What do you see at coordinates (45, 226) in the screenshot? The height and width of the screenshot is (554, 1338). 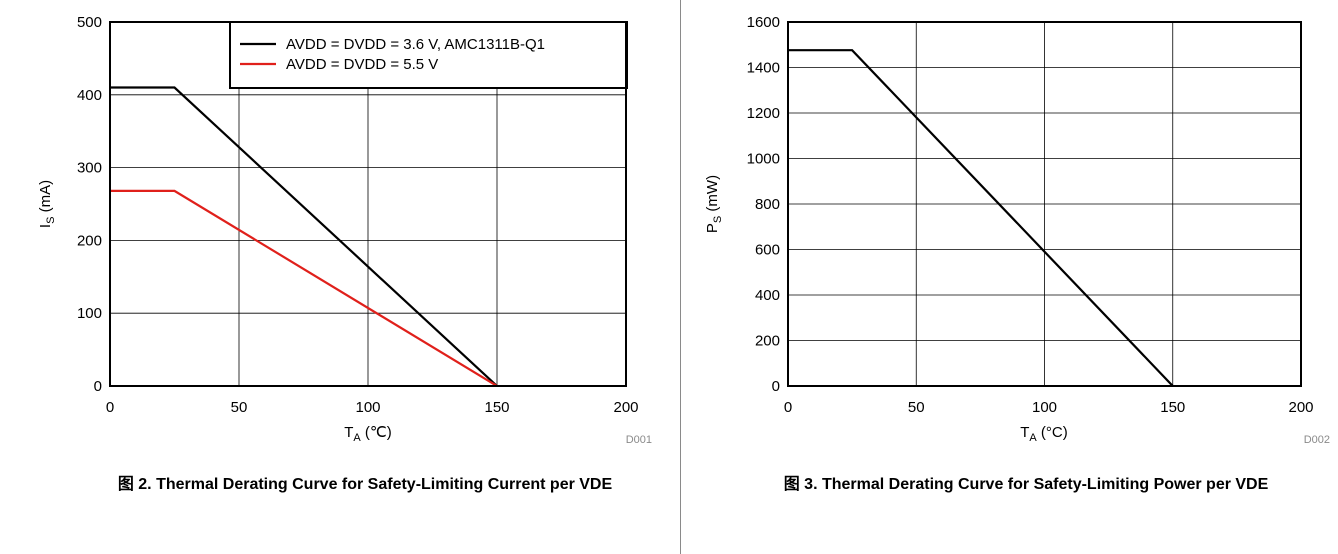 I see `y-axis-label-main: I` at bounding box center [45, 226].